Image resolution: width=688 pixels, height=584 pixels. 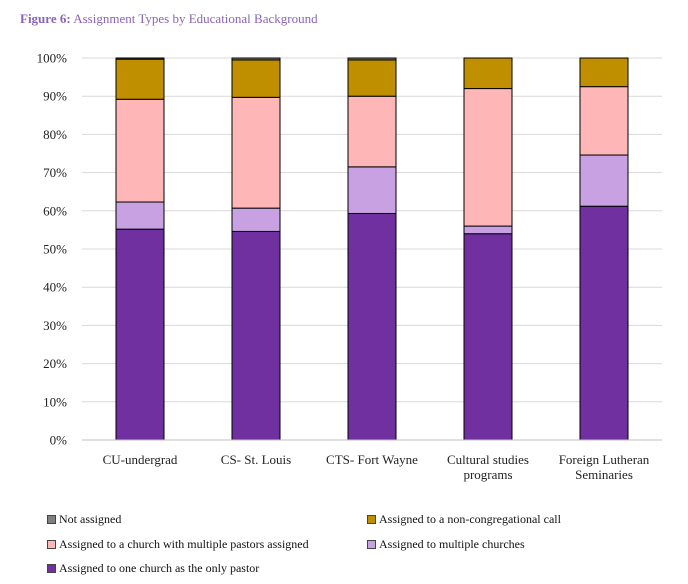 I want to click on y-tick-label: 30%, so click(x=55, y=325).